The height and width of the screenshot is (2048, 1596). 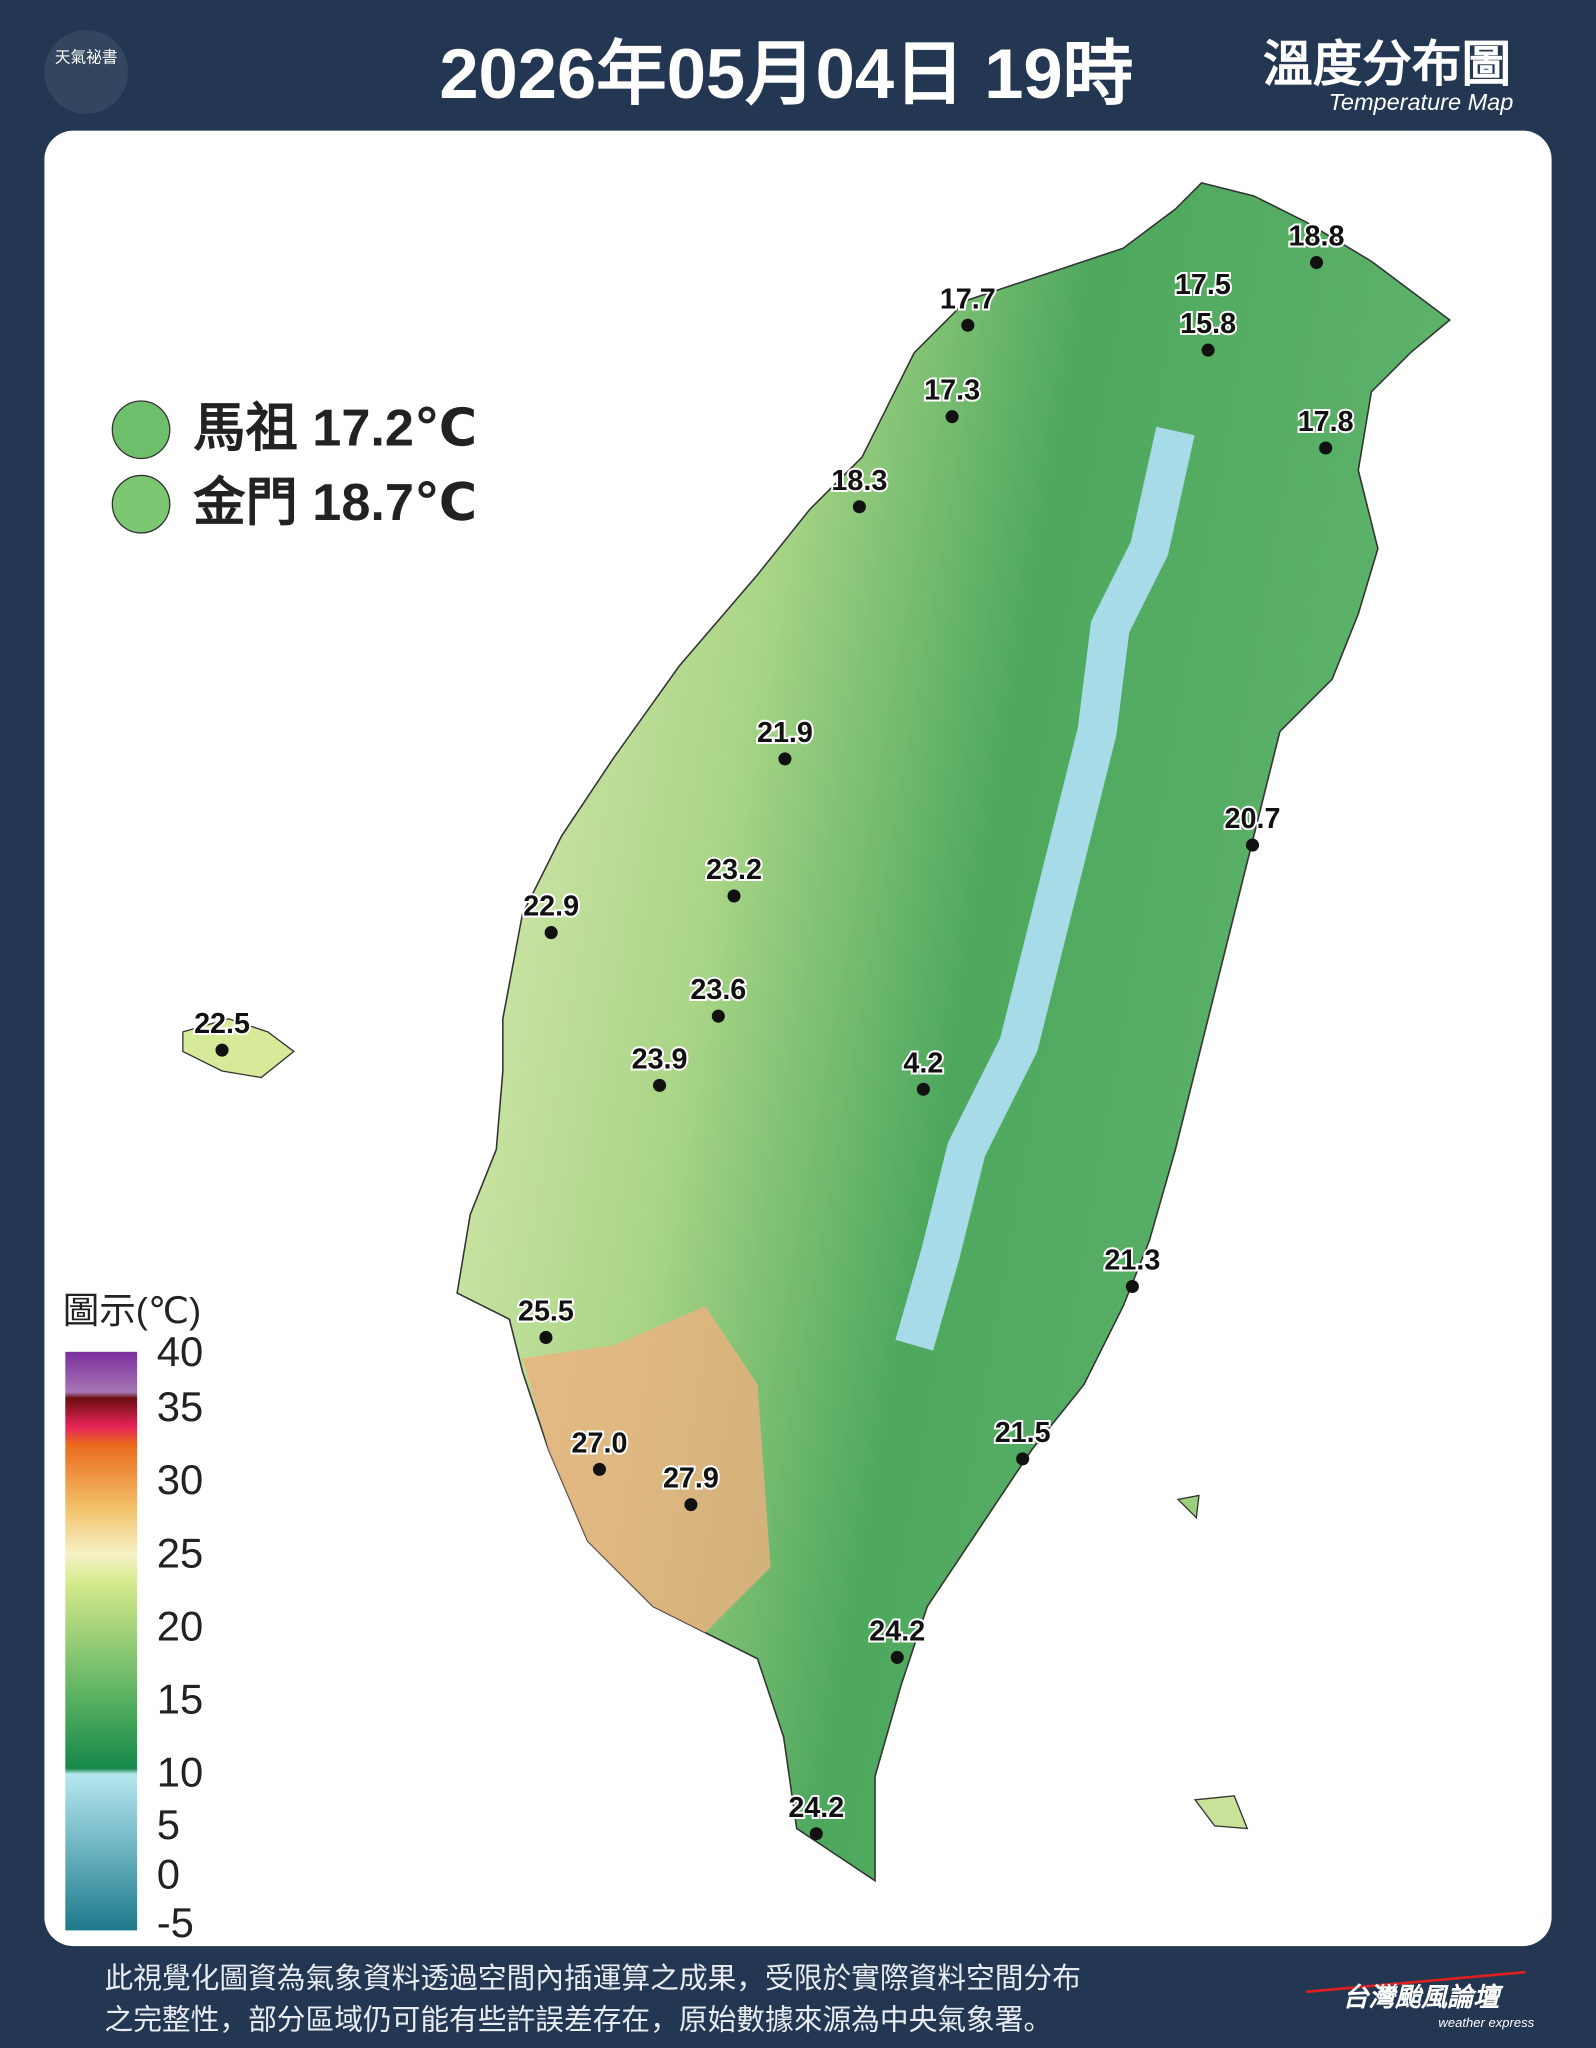 I want to click on logo, so click(x=86, y=72).